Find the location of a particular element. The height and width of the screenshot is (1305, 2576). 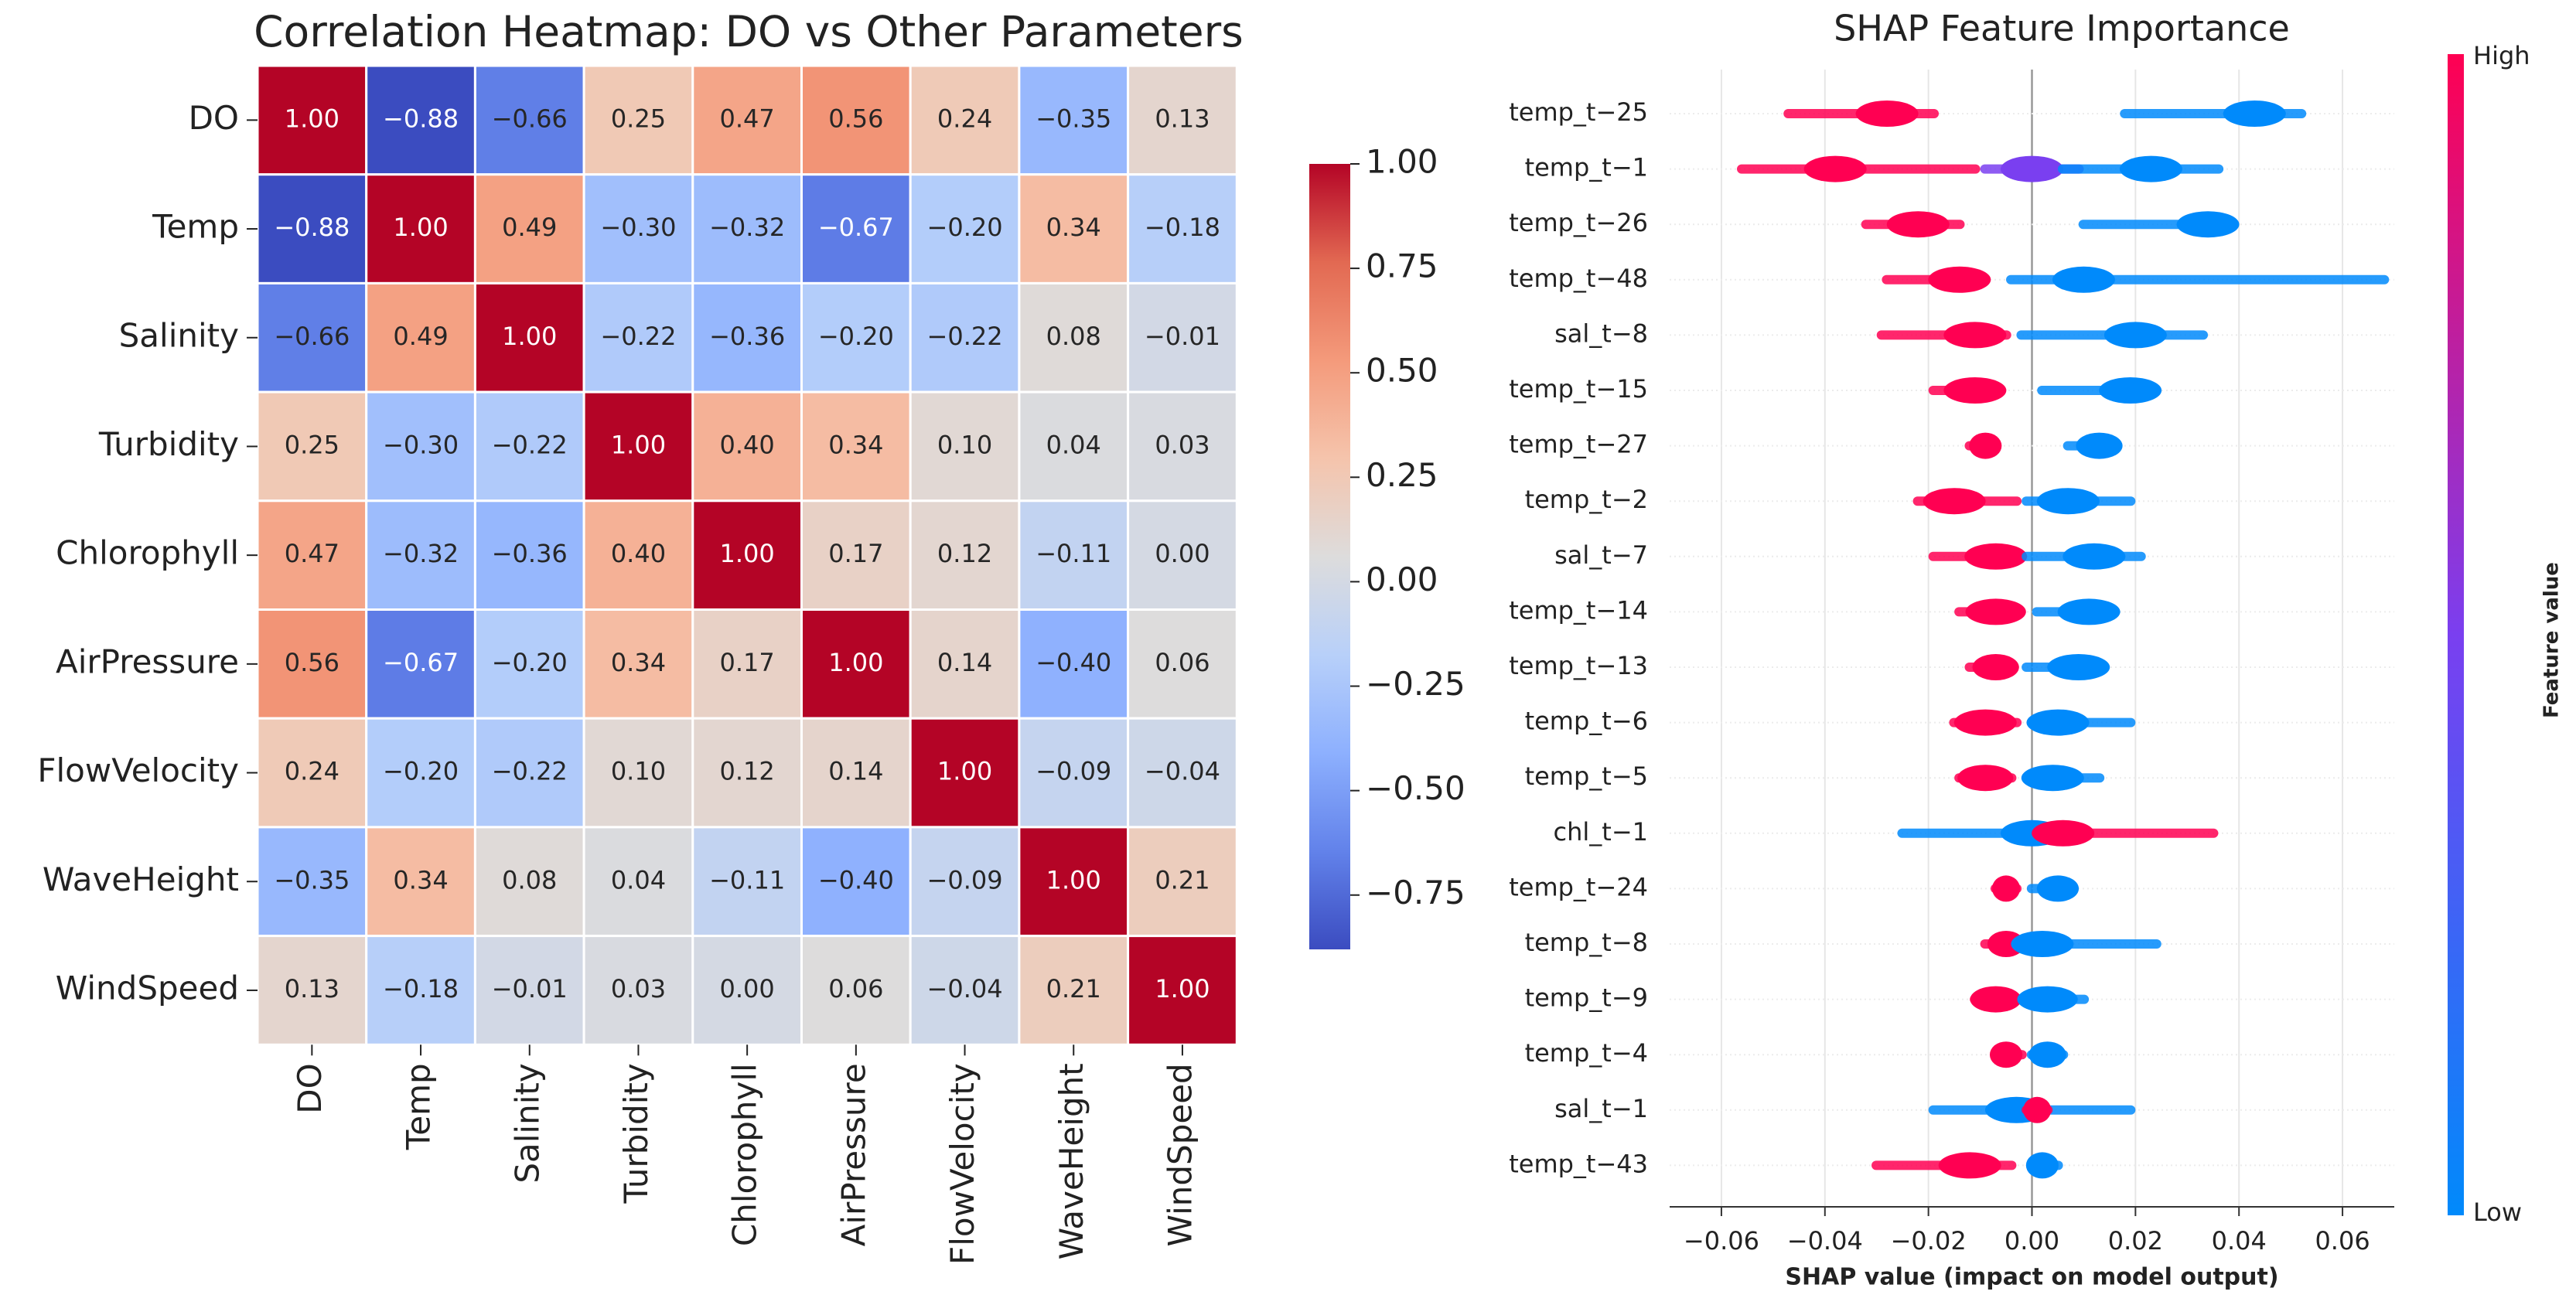

y-tick-label: Turbidity is located at coordinates (168, 444).